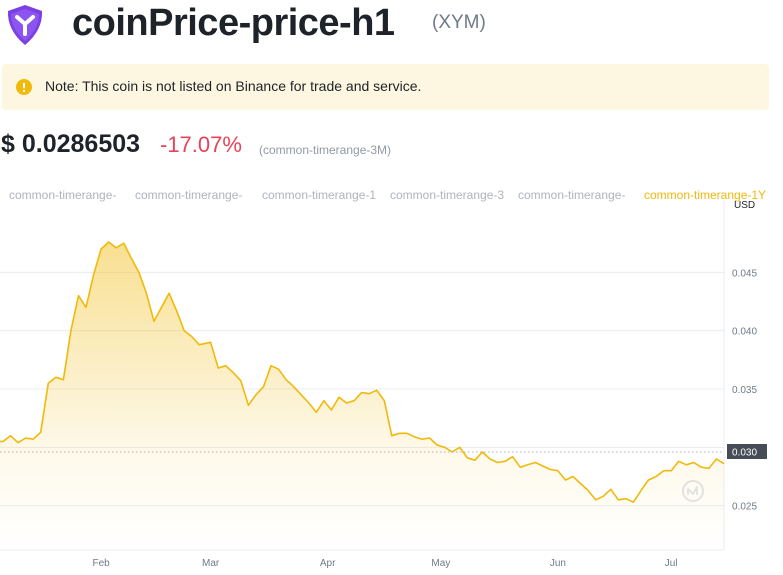  I want to click on x-tick-label: Apr, so click(328, 563).